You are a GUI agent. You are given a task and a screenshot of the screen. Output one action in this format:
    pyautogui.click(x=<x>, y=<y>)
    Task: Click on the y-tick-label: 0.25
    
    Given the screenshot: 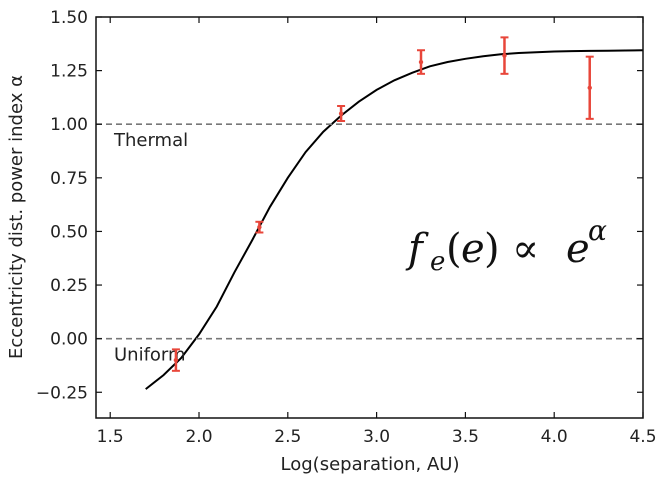 What is the action you would take?
    pyautogui.click(x=69, y=286)
    